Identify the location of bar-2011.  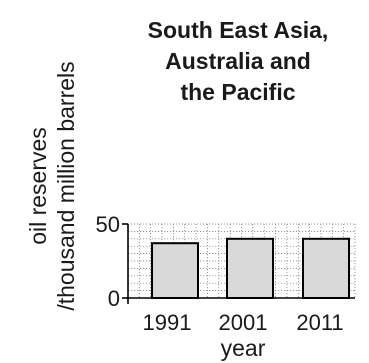
(326, 268).